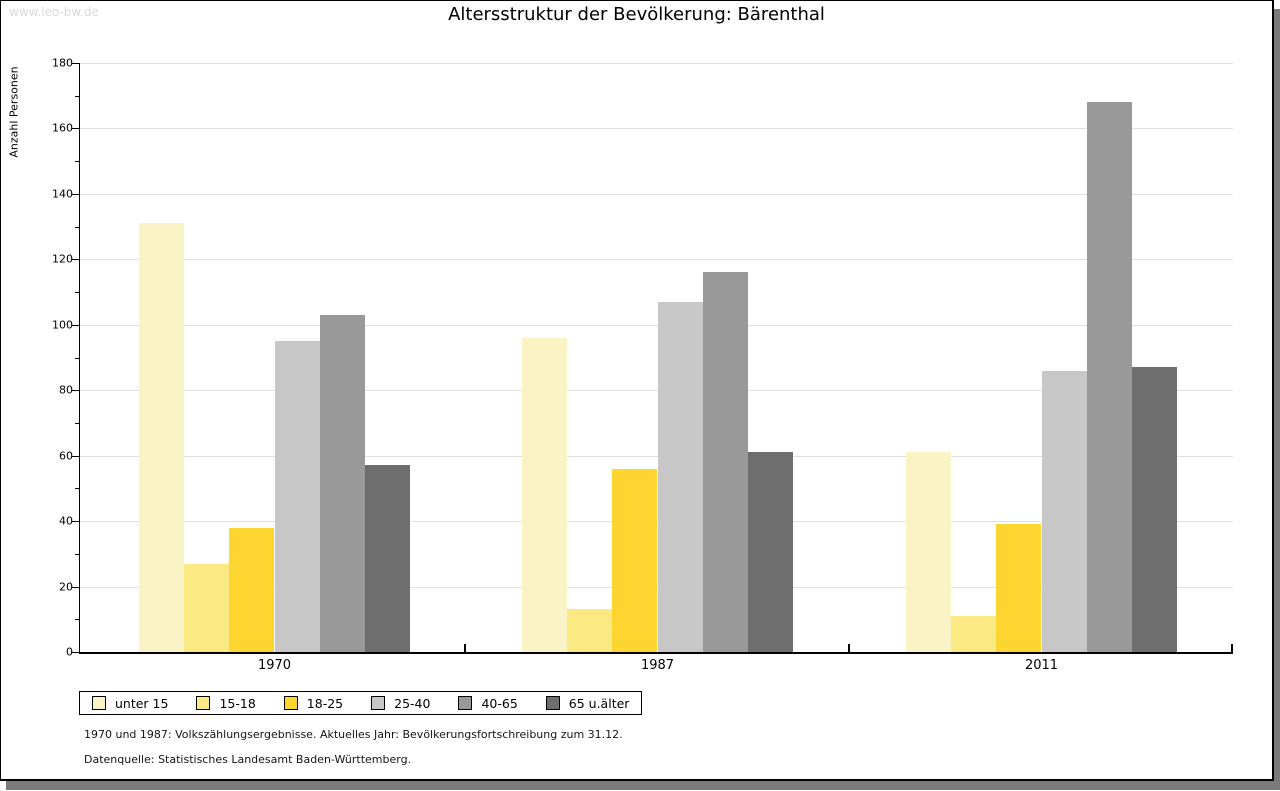 The image size is (1280, 791). What do you see at coordinates (1041, 665) in the screenshot?
I see `x-category-label: 2011` at bounding box center [1041, 665].